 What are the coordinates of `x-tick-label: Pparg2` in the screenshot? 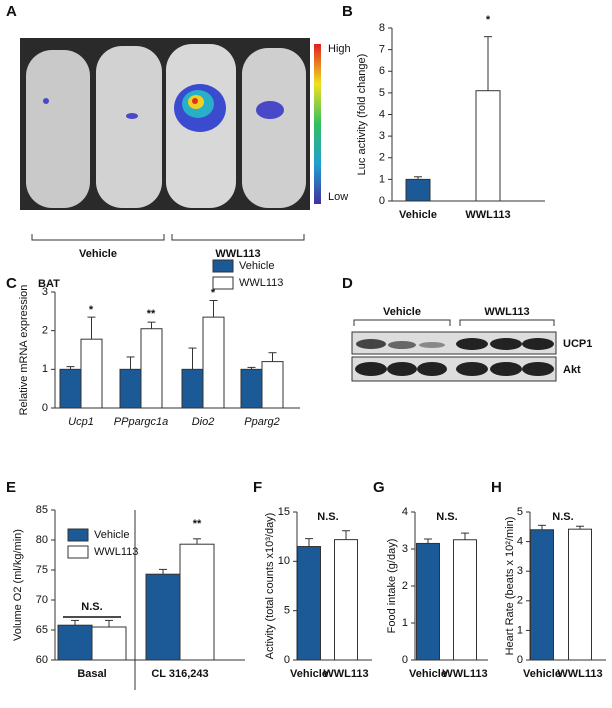 It's located at (261, 422).